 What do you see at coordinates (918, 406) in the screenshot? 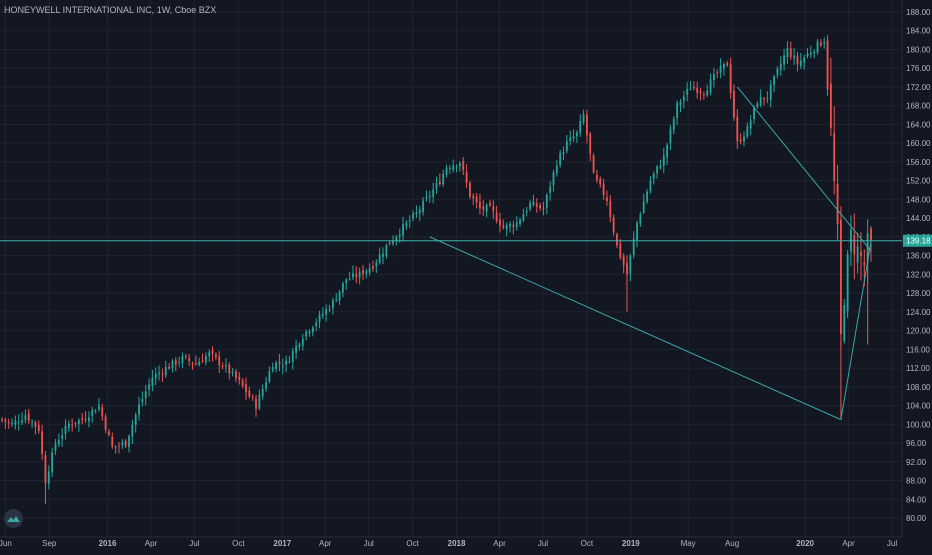
I see `y-tick-label: 104.00` at bounding box center [918, 406].